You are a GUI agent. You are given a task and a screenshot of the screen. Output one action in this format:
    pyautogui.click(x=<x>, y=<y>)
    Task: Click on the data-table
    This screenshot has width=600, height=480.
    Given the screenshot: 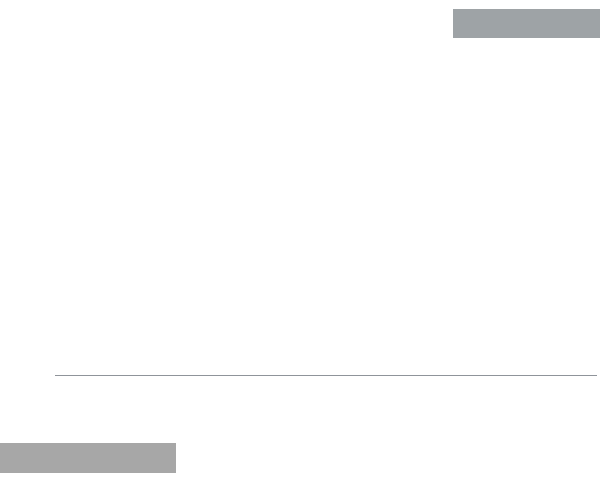 What is the action you would take?
    pyautogui.click(x=326, y=375)
    